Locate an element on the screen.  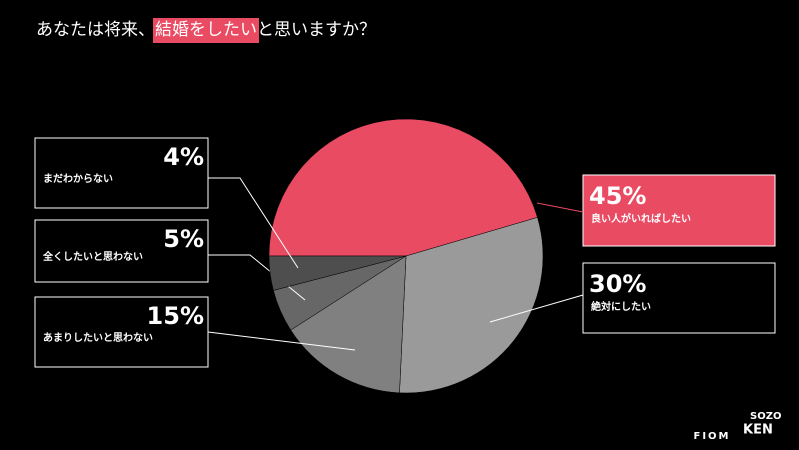
category-label: 絶対にしたい is located at coordinates (621, 306).